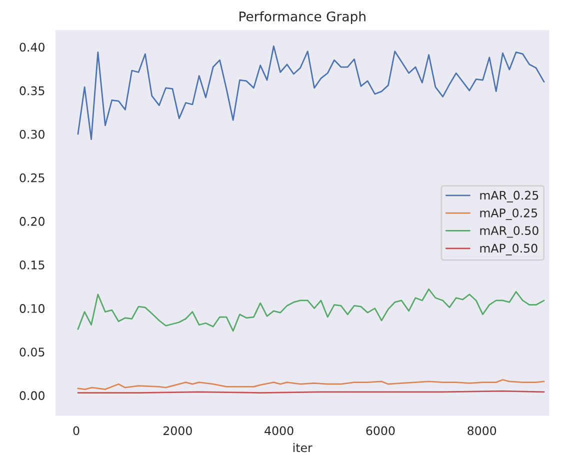 Image resolution: width=561 pixels, height=455 pixels. Describe the element at coordinates (178, 431) in the screenshot. I see `x-tick-label: 2000` at that location.